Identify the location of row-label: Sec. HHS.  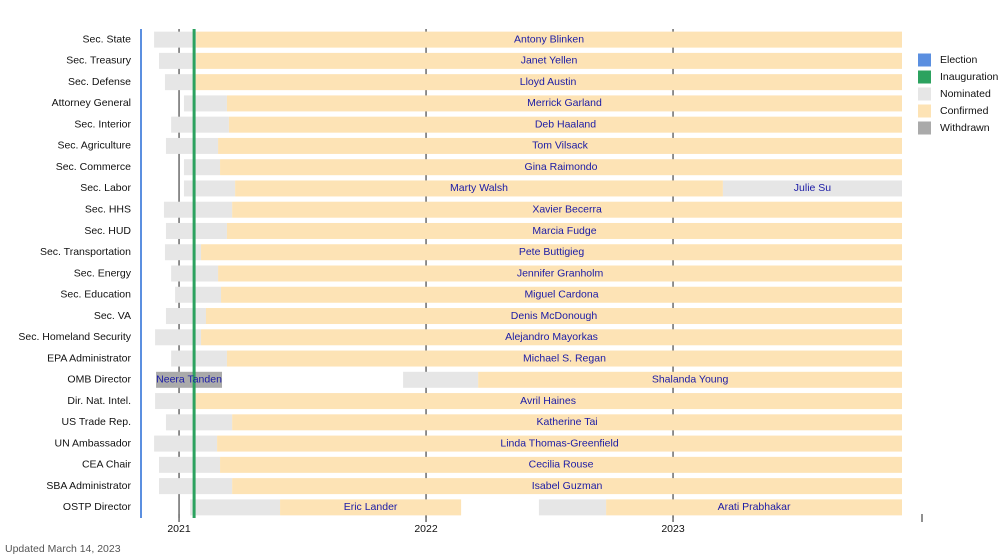
(108, 209).